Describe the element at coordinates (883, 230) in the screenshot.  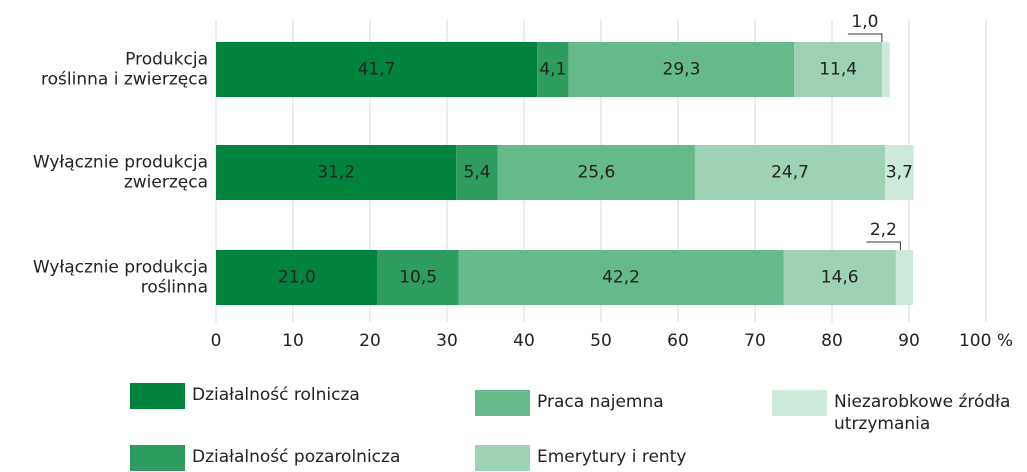
I see `value-label: 2,2` at that location.